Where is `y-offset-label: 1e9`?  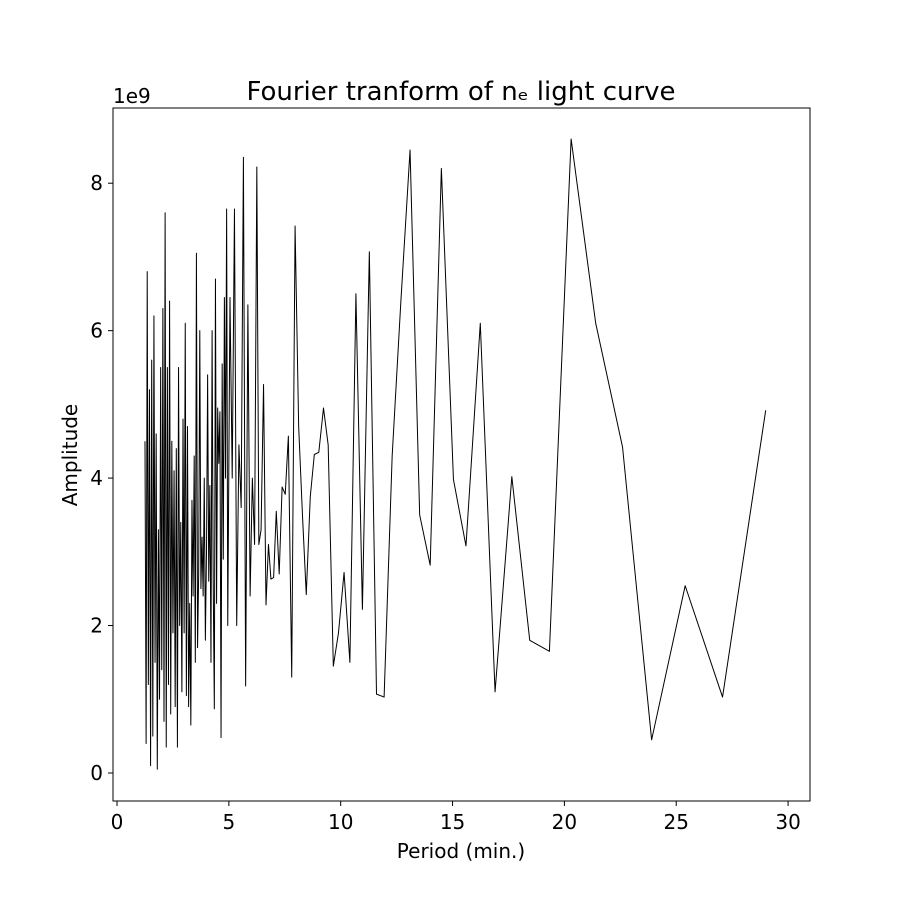 y-offset-label: 1e9 is located at coordinates (132, 96).